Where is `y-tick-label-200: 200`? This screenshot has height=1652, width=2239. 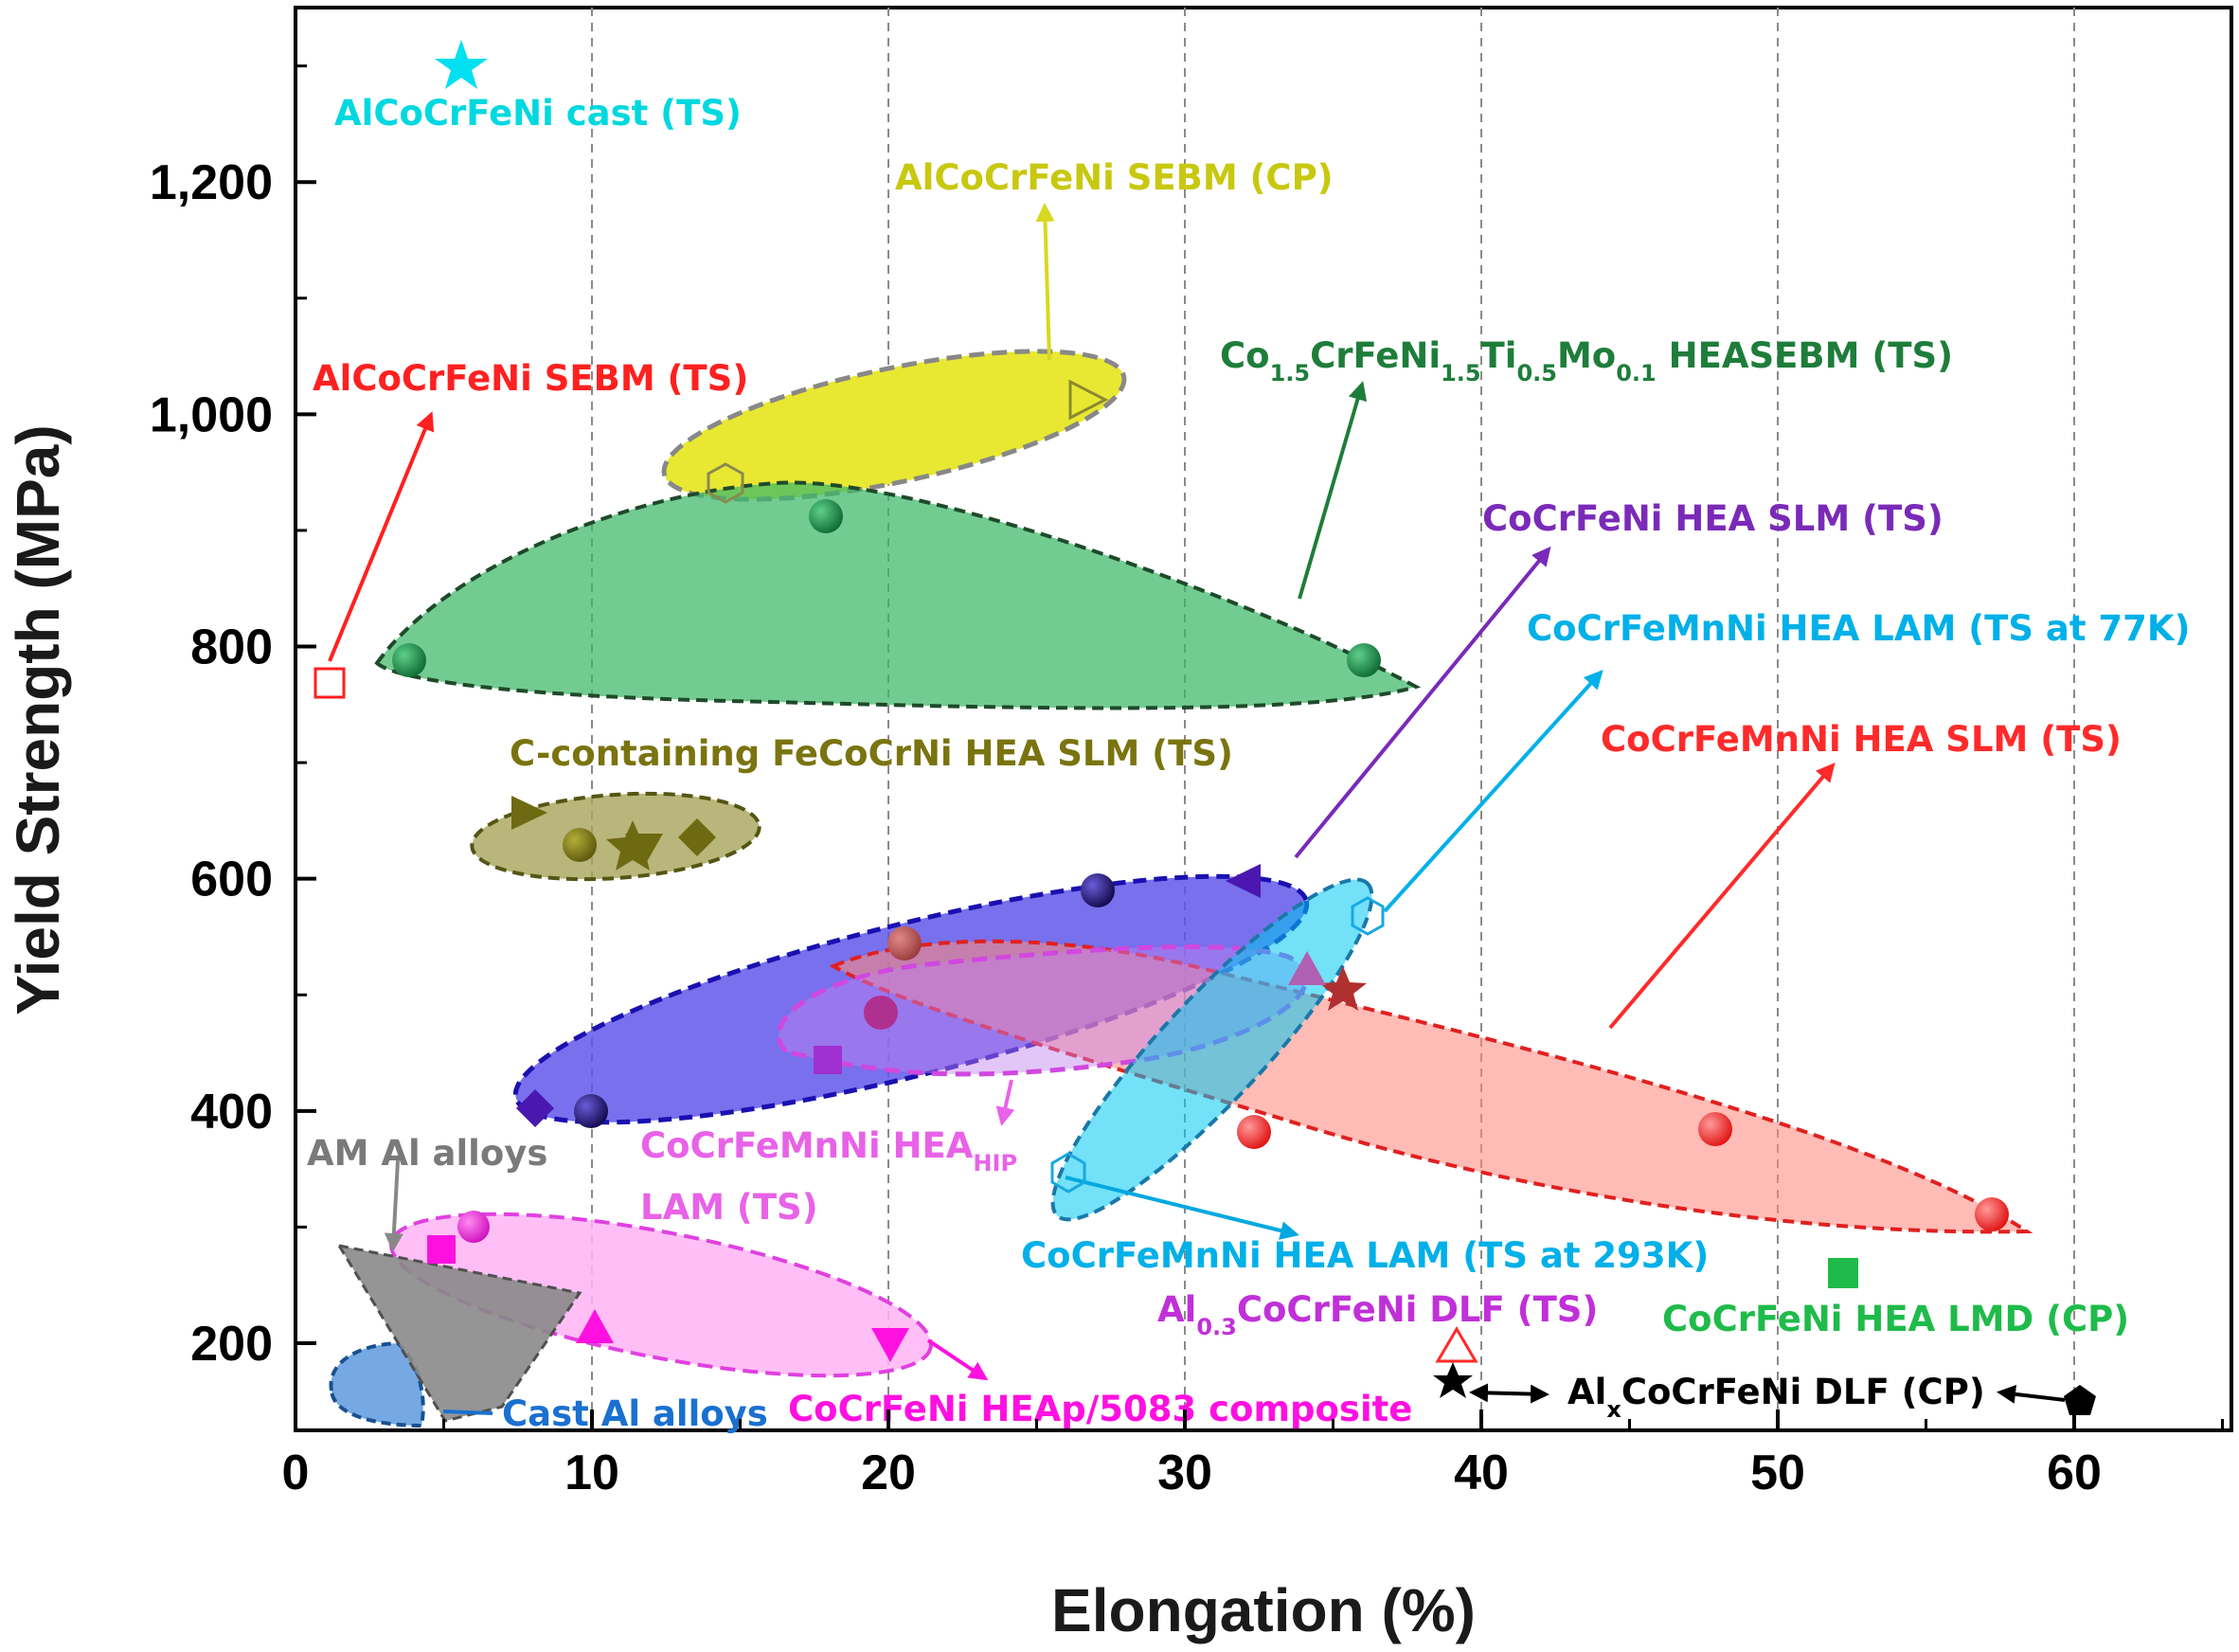 y-tick-label-200: 200 is located at coordinates (231, 1344).